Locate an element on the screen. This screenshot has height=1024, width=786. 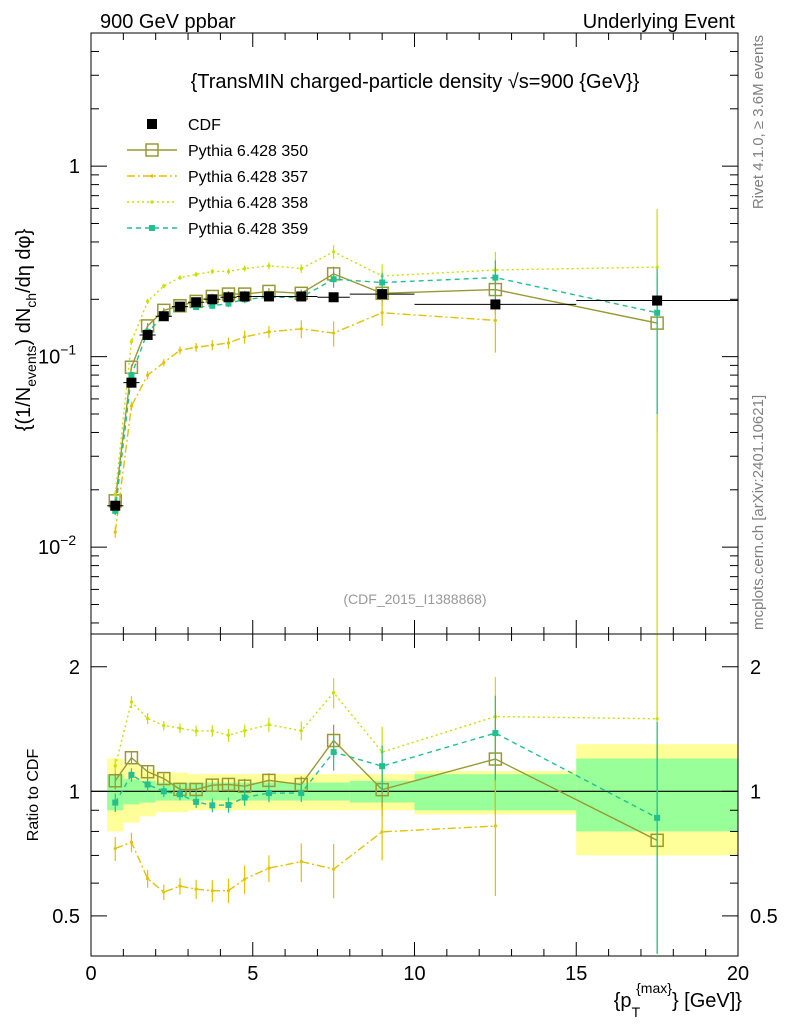
legend-label: Pythia 6.428 357 is located at coordinates (248, 177).